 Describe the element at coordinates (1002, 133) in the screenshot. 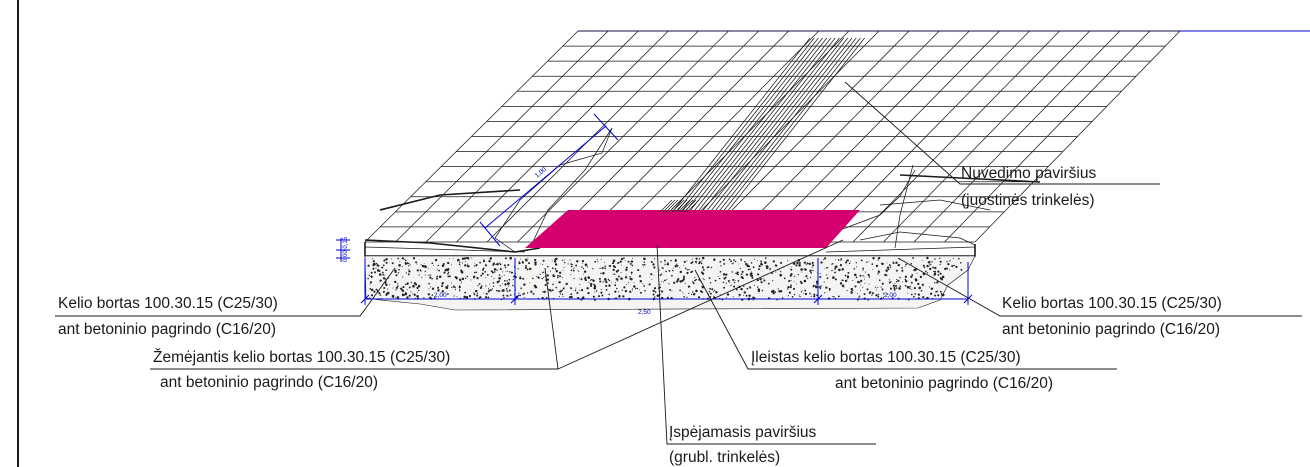

I see `leader-nuvedimo` at that location.